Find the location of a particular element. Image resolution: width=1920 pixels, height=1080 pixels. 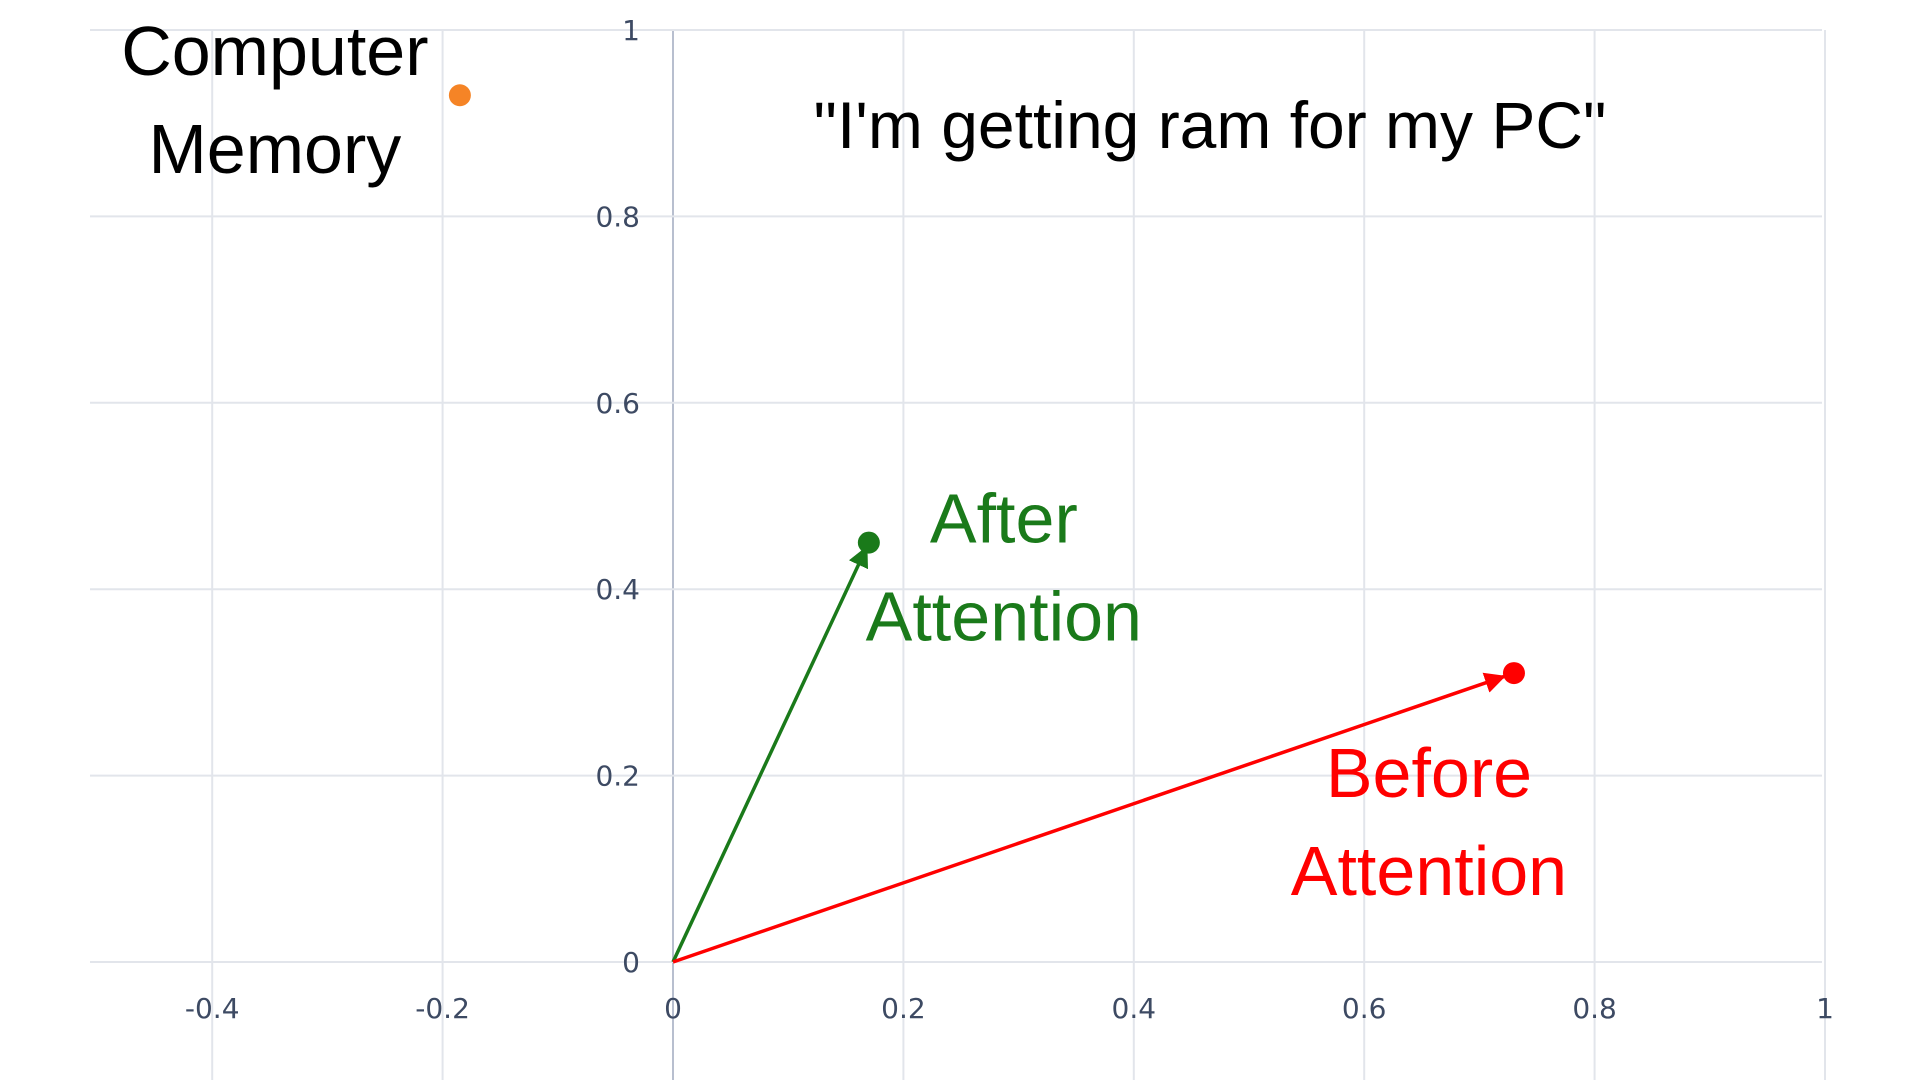

x-tick-label: -0.2 is located at coordinates (442, 1008).